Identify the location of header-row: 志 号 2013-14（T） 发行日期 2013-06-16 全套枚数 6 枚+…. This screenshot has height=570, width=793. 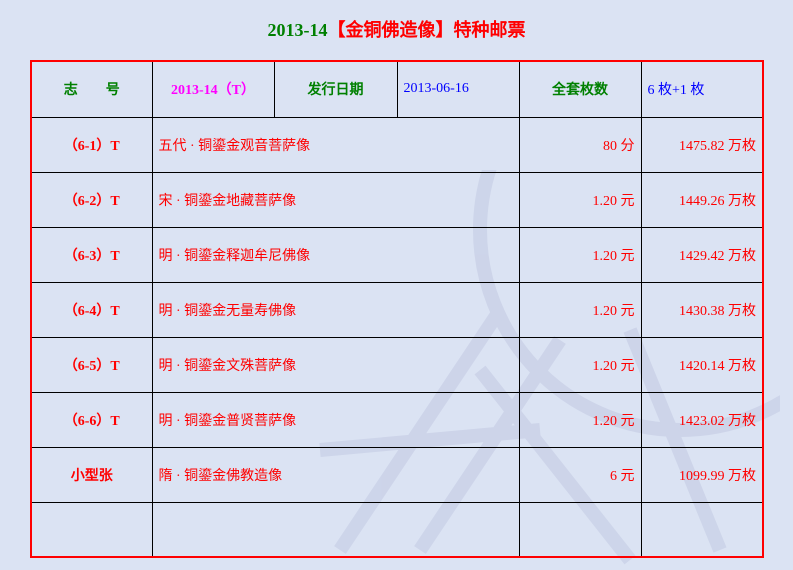
(397, 89).